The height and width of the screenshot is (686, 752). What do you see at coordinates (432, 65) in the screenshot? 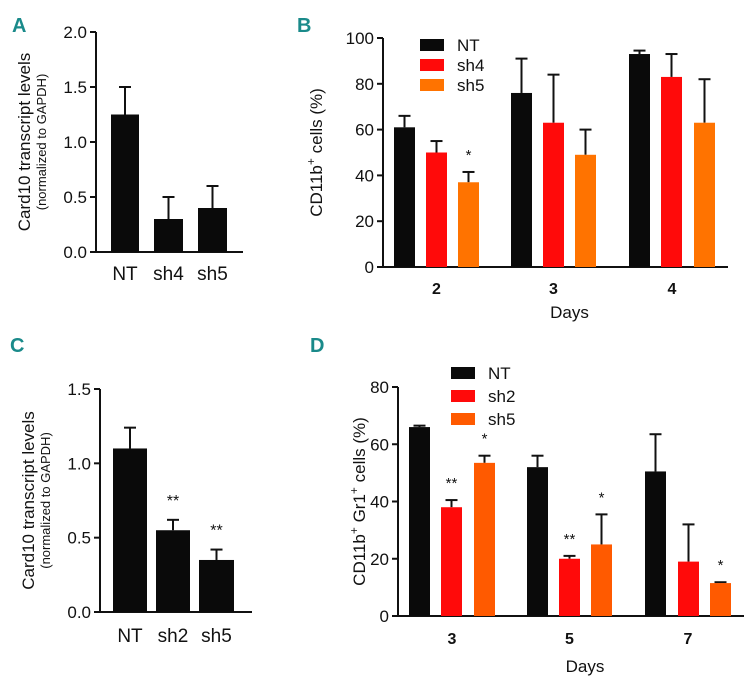
I see `legend-swatch-sh4` at bounding box center [432, 65].